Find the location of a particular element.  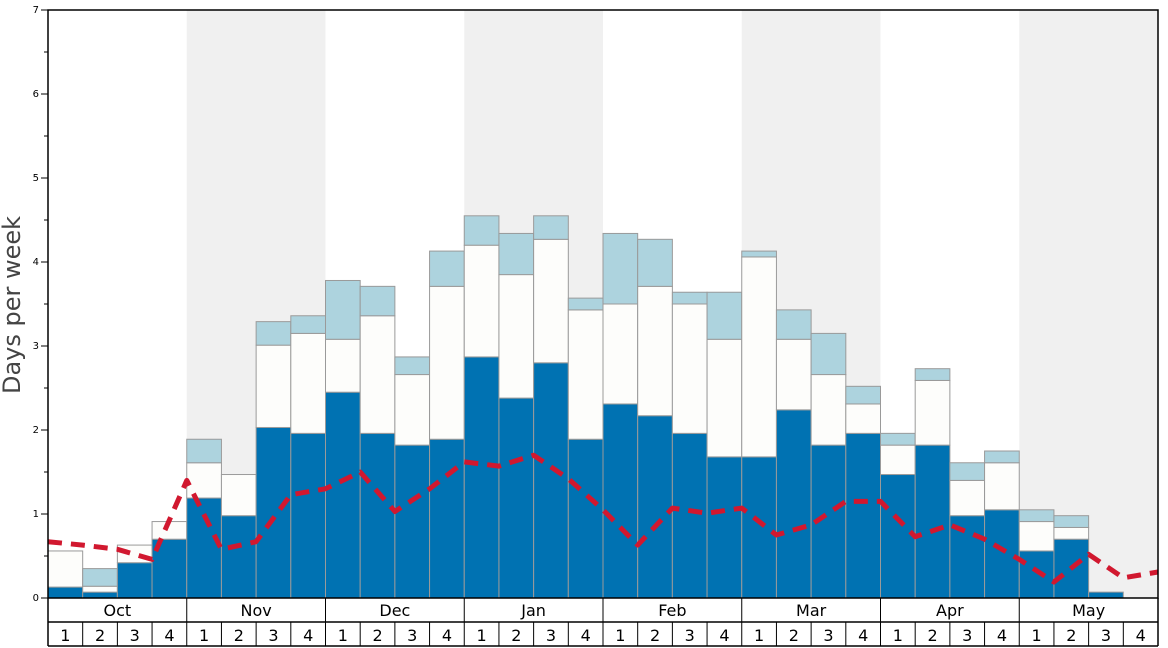

y-tick-label: 4 is located at coordinates (36, 262).